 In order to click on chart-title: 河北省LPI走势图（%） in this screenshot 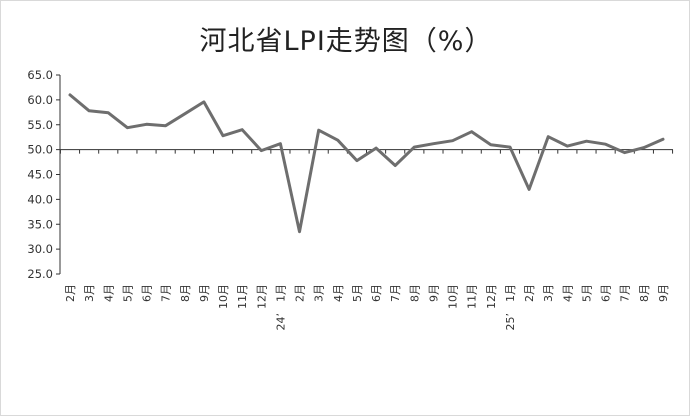, I will do `click(346, 41)`.